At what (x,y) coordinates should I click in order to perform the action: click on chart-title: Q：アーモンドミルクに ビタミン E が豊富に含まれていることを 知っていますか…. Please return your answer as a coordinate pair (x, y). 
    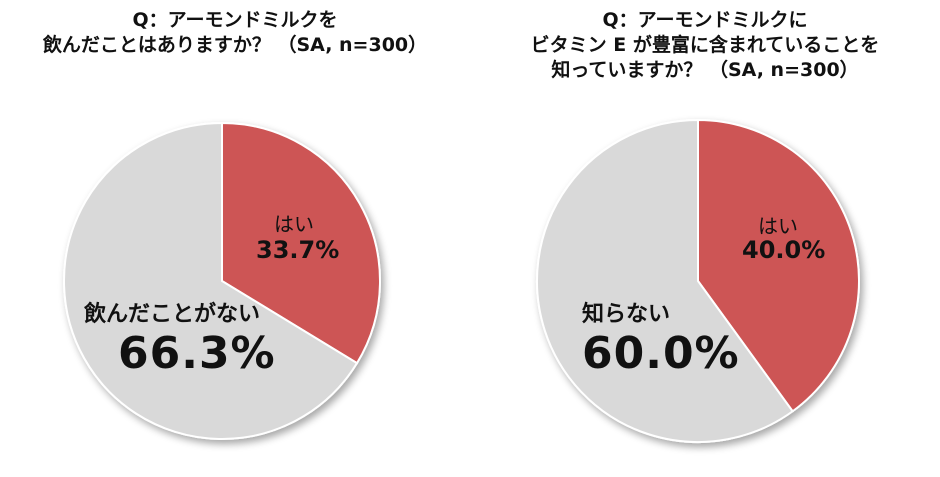
    Looking at the image, I should click on (705, 45).